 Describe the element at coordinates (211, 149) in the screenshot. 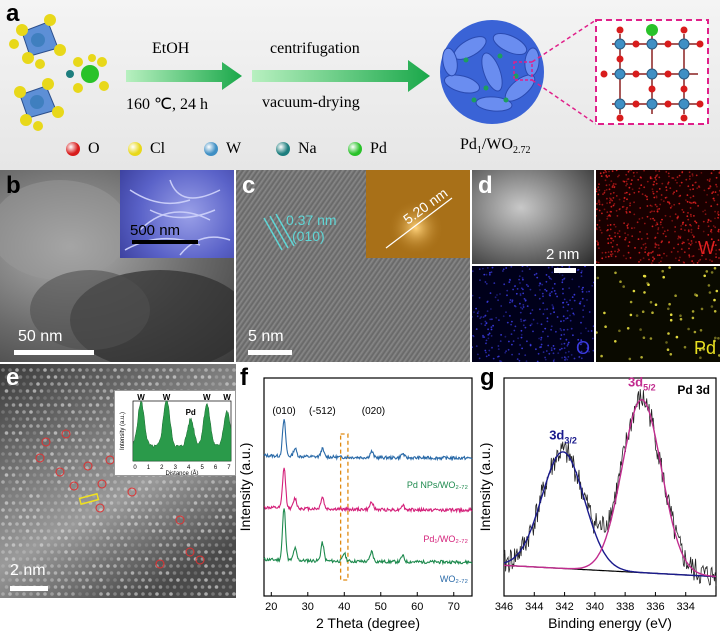

I see `legend-w-swatch` at that location.